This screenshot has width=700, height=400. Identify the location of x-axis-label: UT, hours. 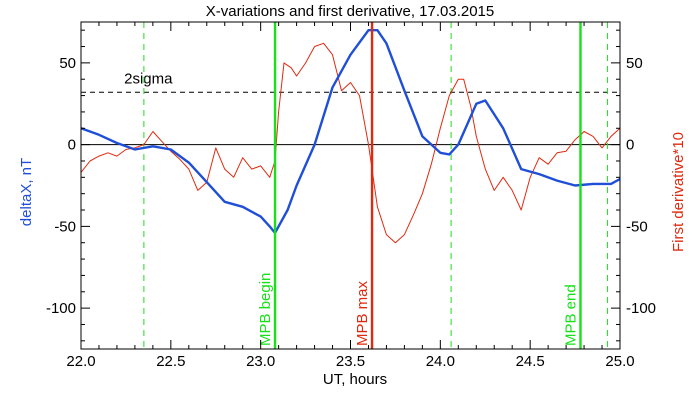
(355, 379).